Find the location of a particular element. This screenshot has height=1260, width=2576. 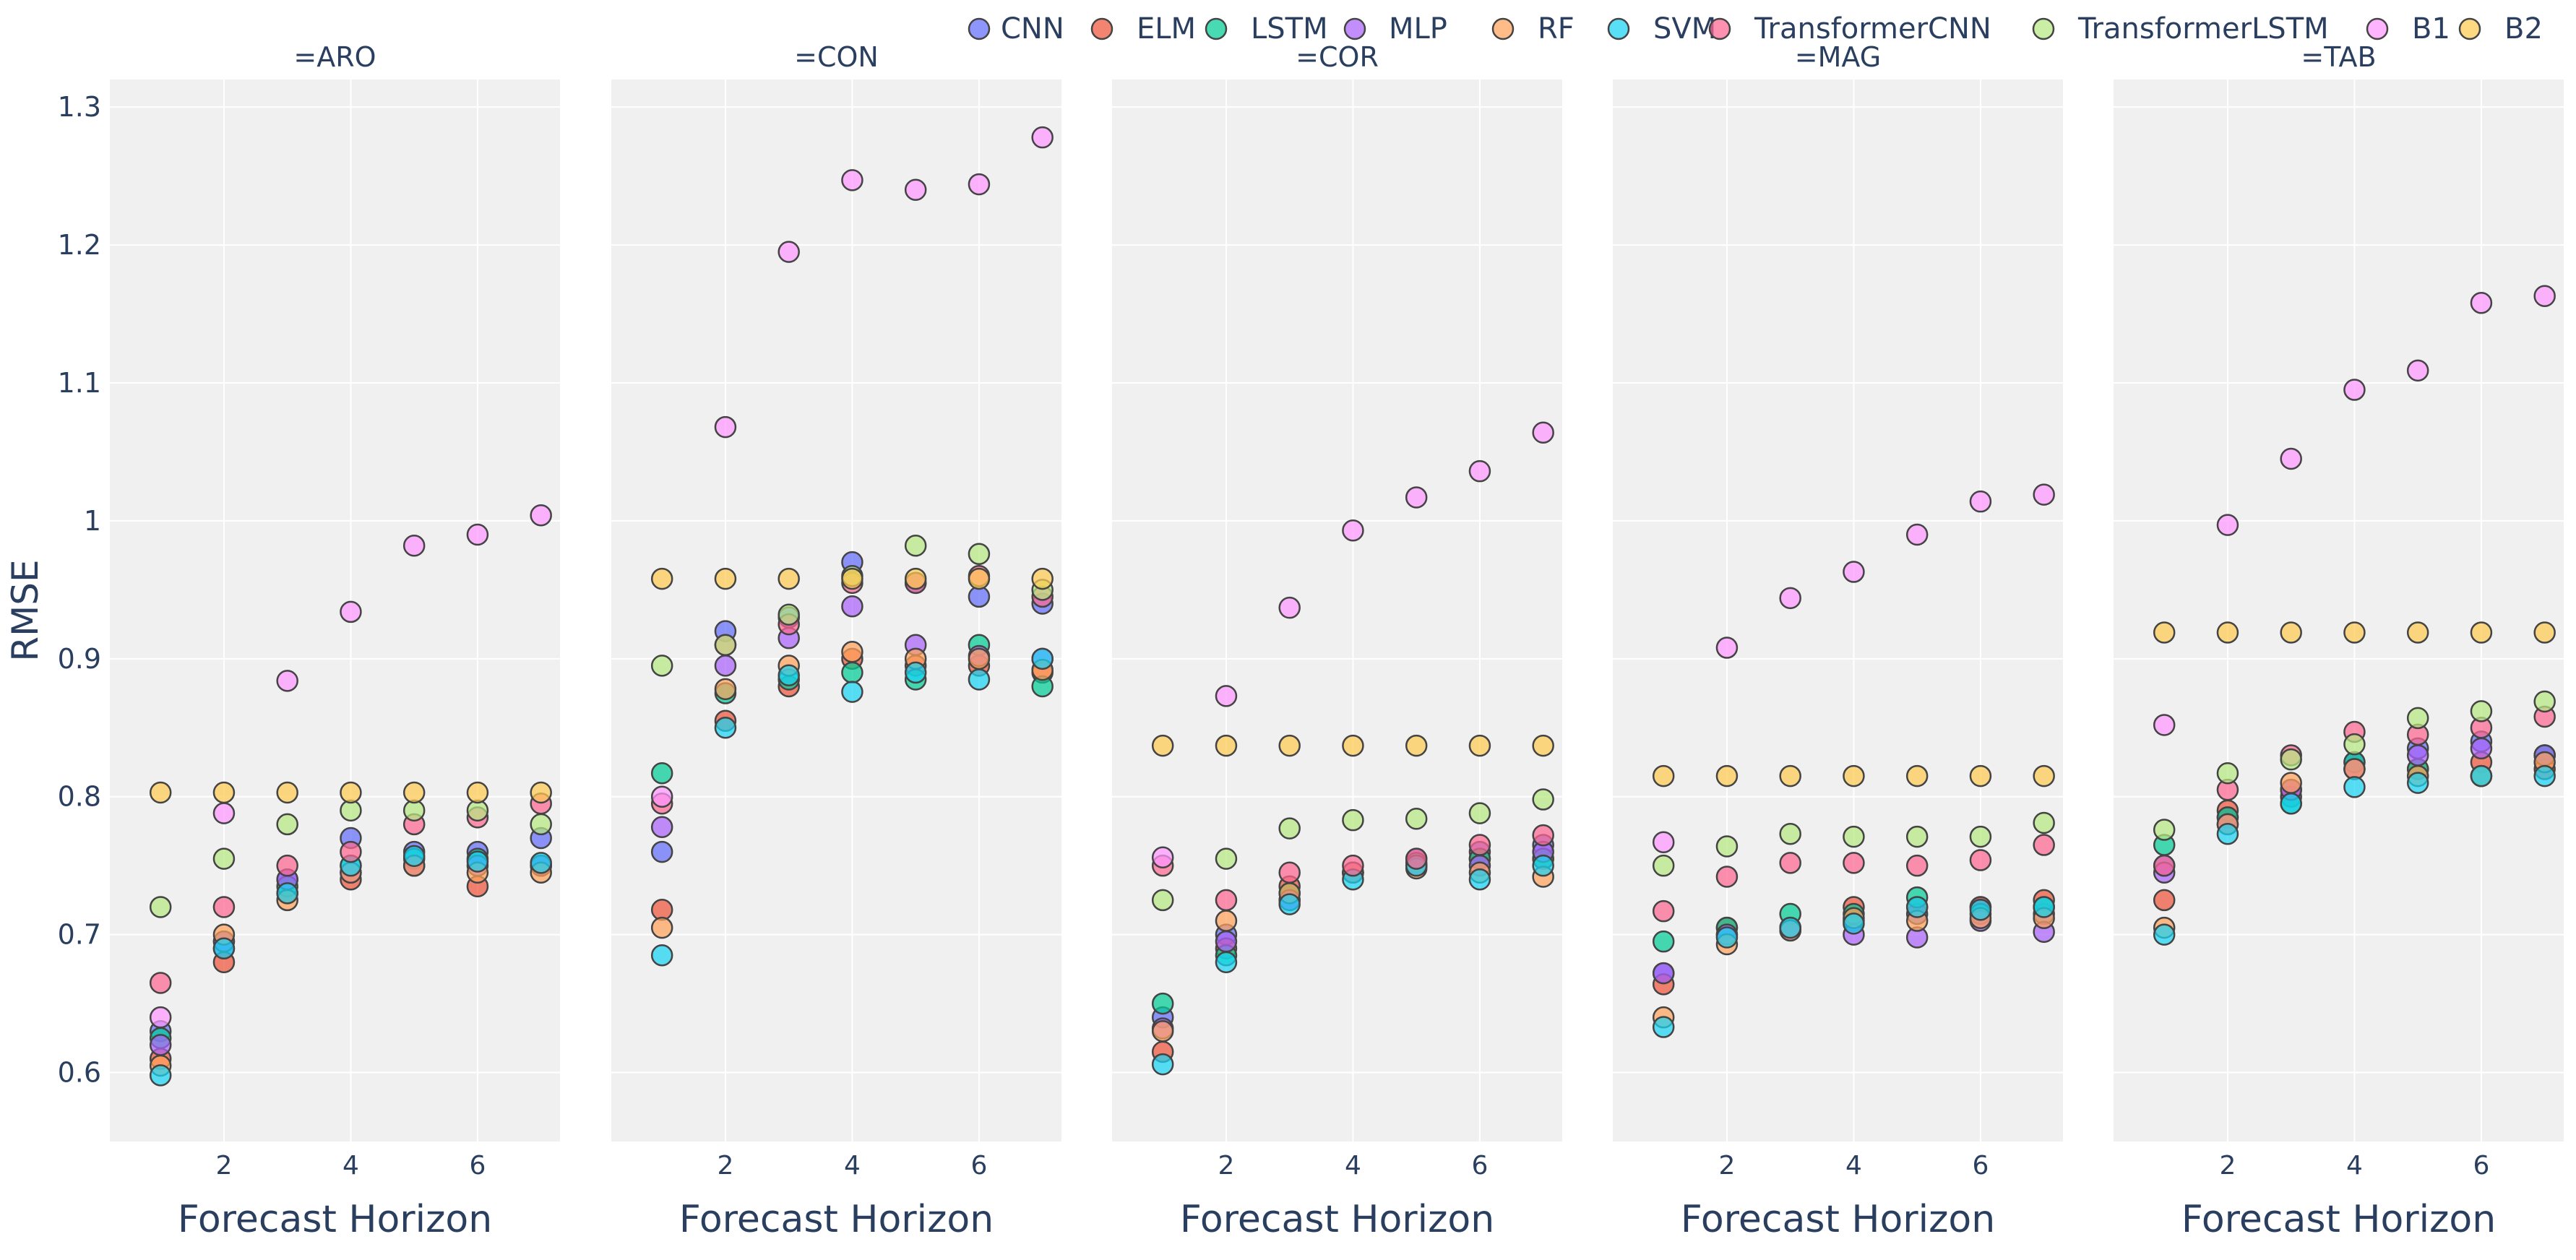

legend-label-lstm: LSTM is located at coordinates (1289, 29).